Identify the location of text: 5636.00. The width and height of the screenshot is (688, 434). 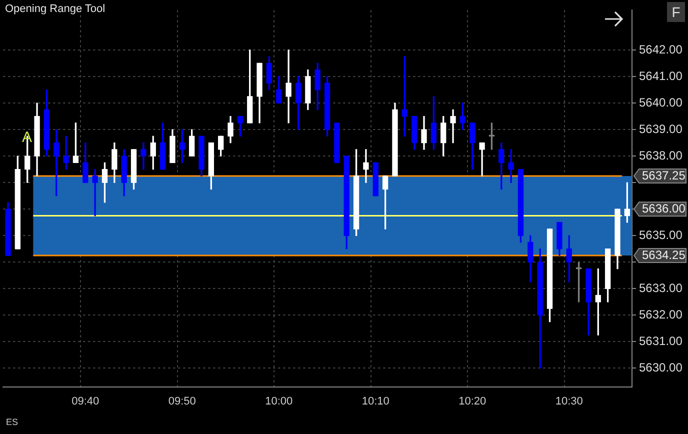
(664, 208).